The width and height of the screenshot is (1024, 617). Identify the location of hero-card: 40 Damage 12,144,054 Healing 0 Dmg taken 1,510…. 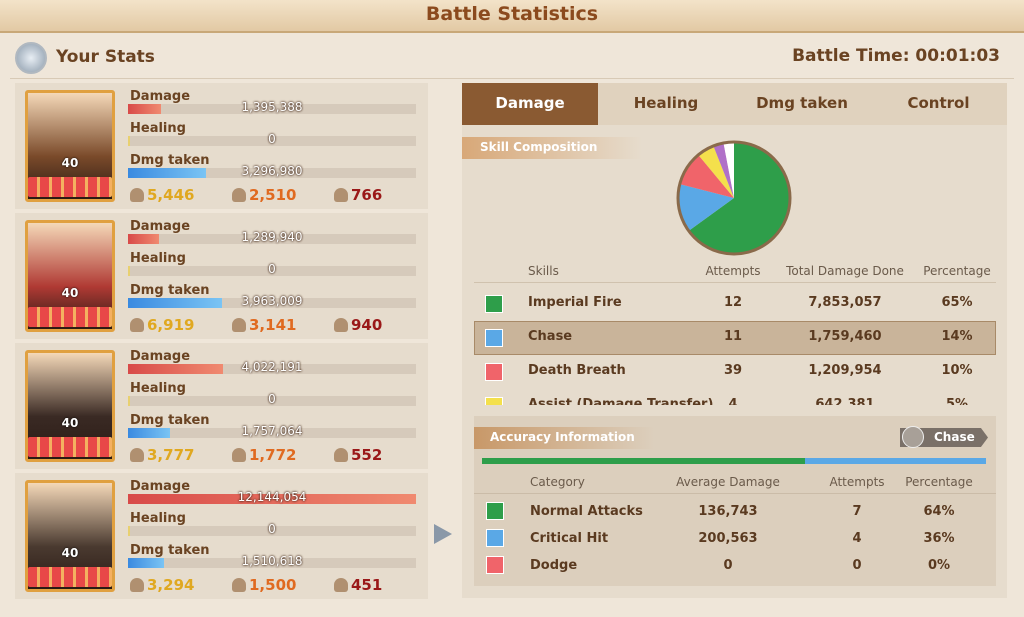
(221, 536).